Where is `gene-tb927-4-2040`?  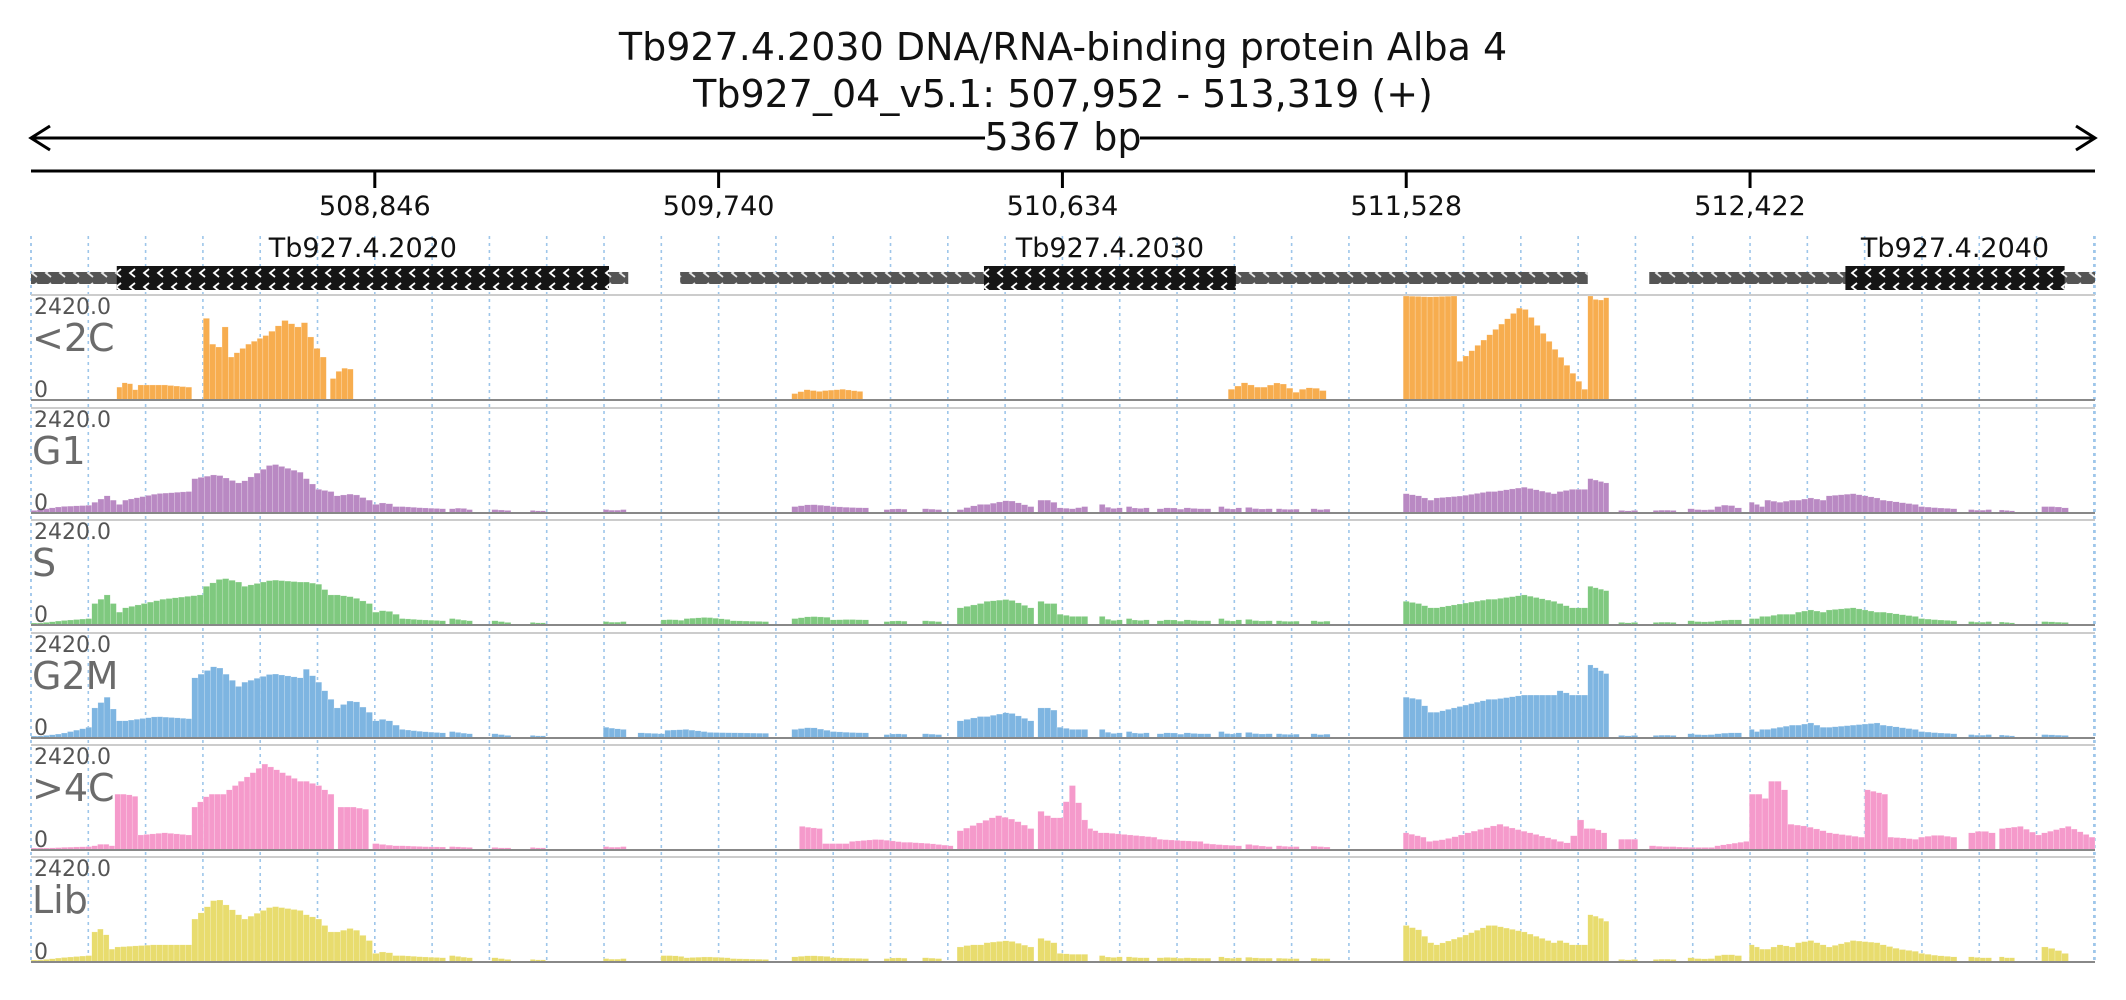
gene-tb927-4-2040 is located at coordinates (1872, 278).